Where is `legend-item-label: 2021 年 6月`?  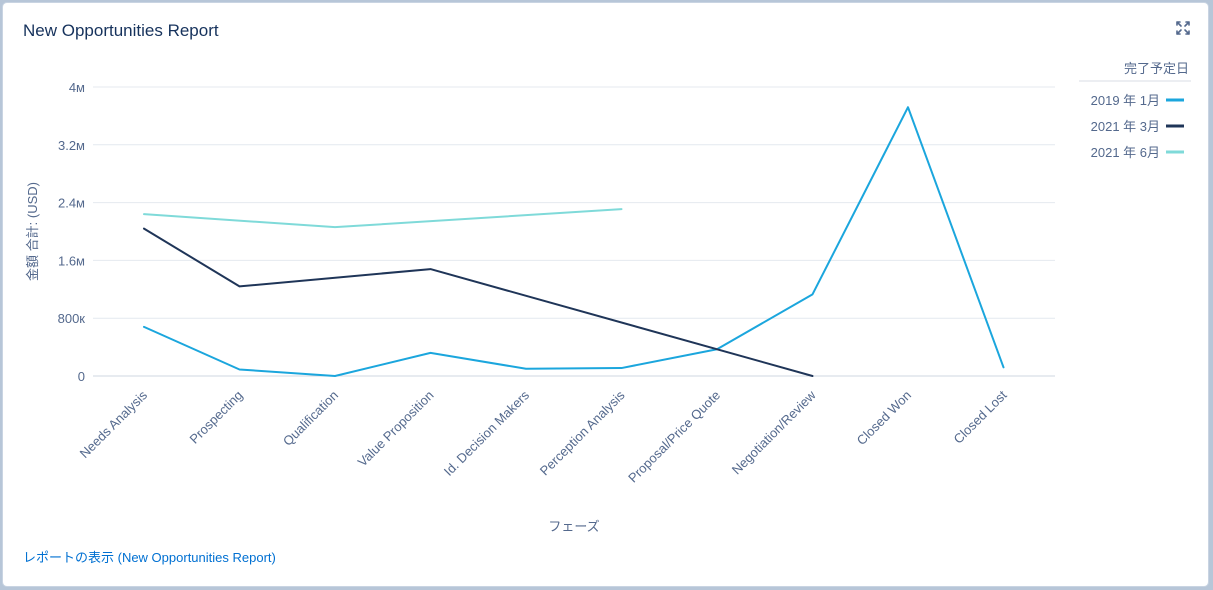
legend-item-label: 2021 年 6月 is located at coordinates (1125, 152).